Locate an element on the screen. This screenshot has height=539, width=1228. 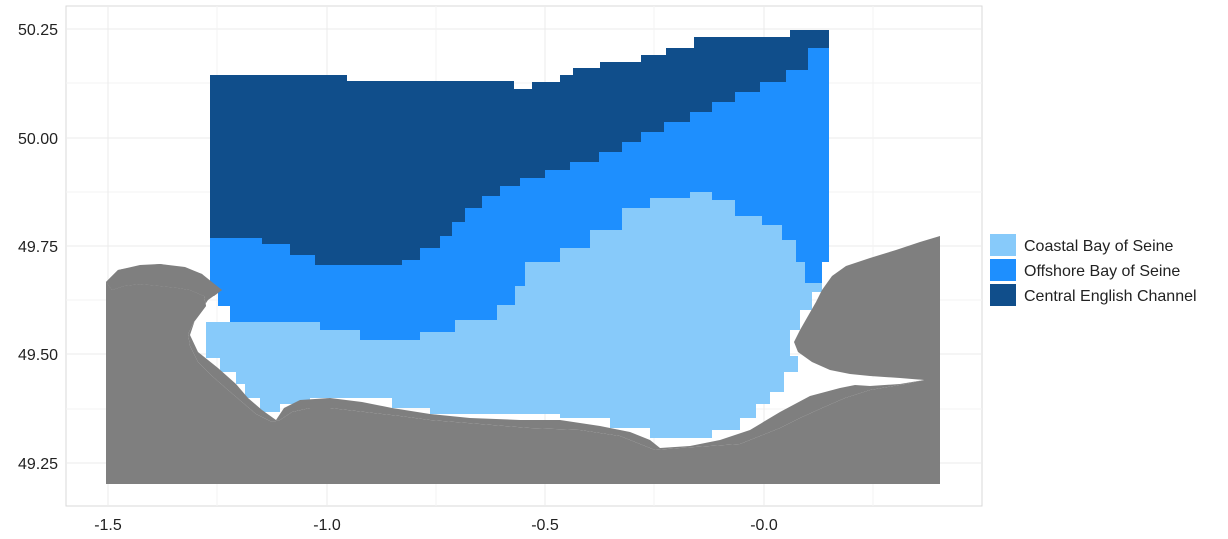
seine-estuary is located at coordinates (873, 380).